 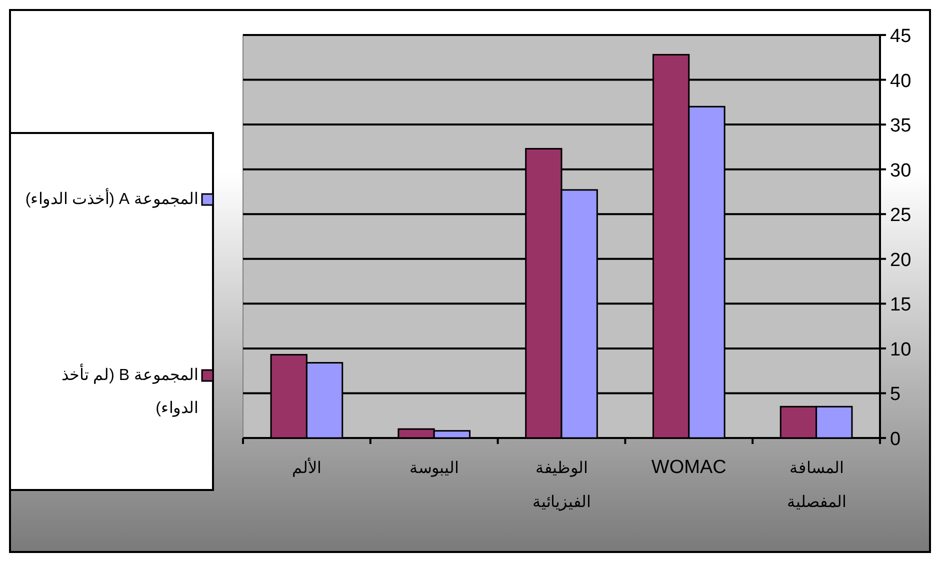 I want to click on y-tick-label: 25, so click(x=901, y=215).